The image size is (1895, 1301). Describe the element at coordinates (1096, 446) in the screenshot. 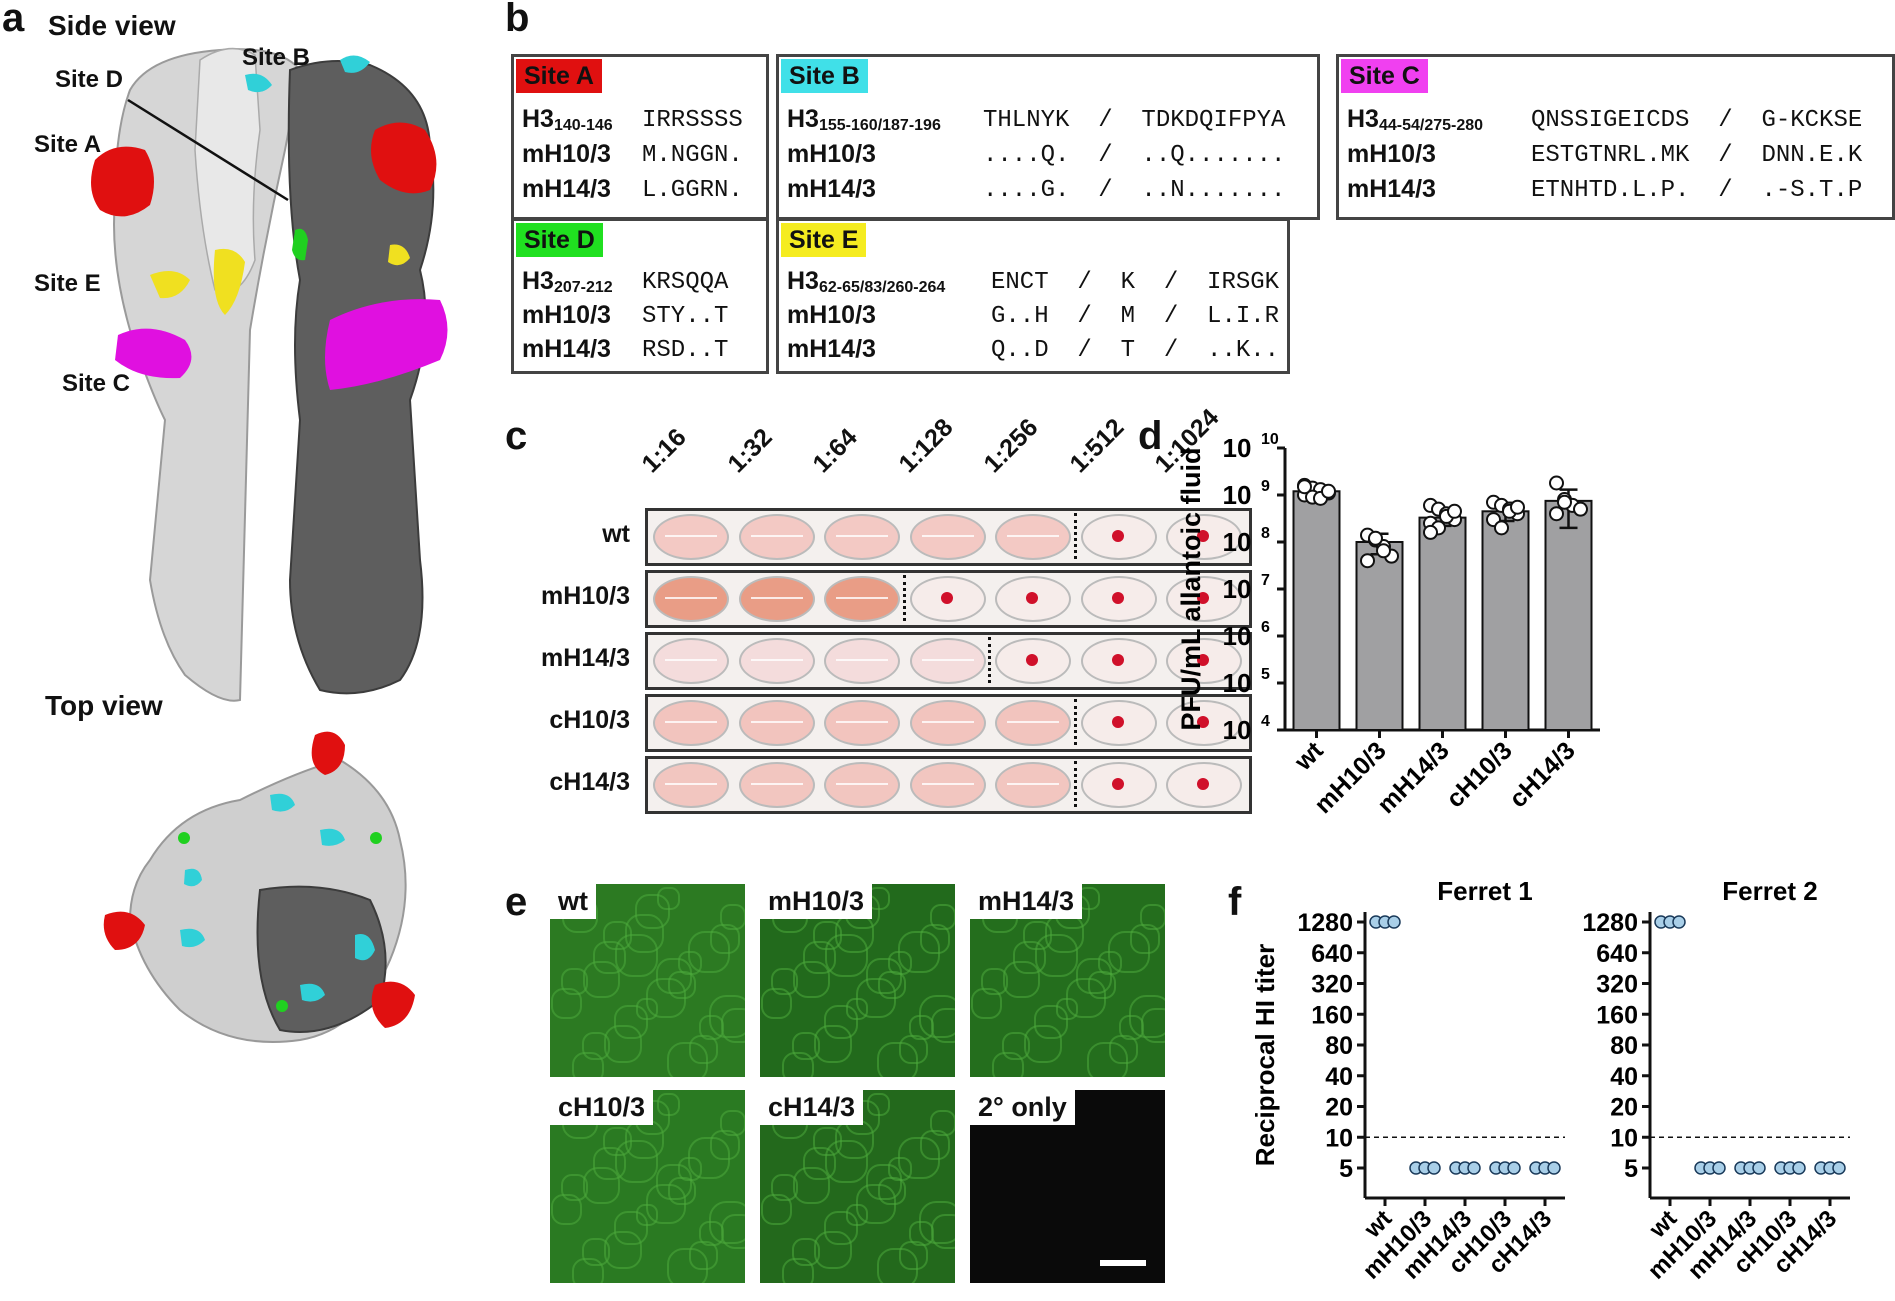

I see `dilution-label: 1:512` at that location.